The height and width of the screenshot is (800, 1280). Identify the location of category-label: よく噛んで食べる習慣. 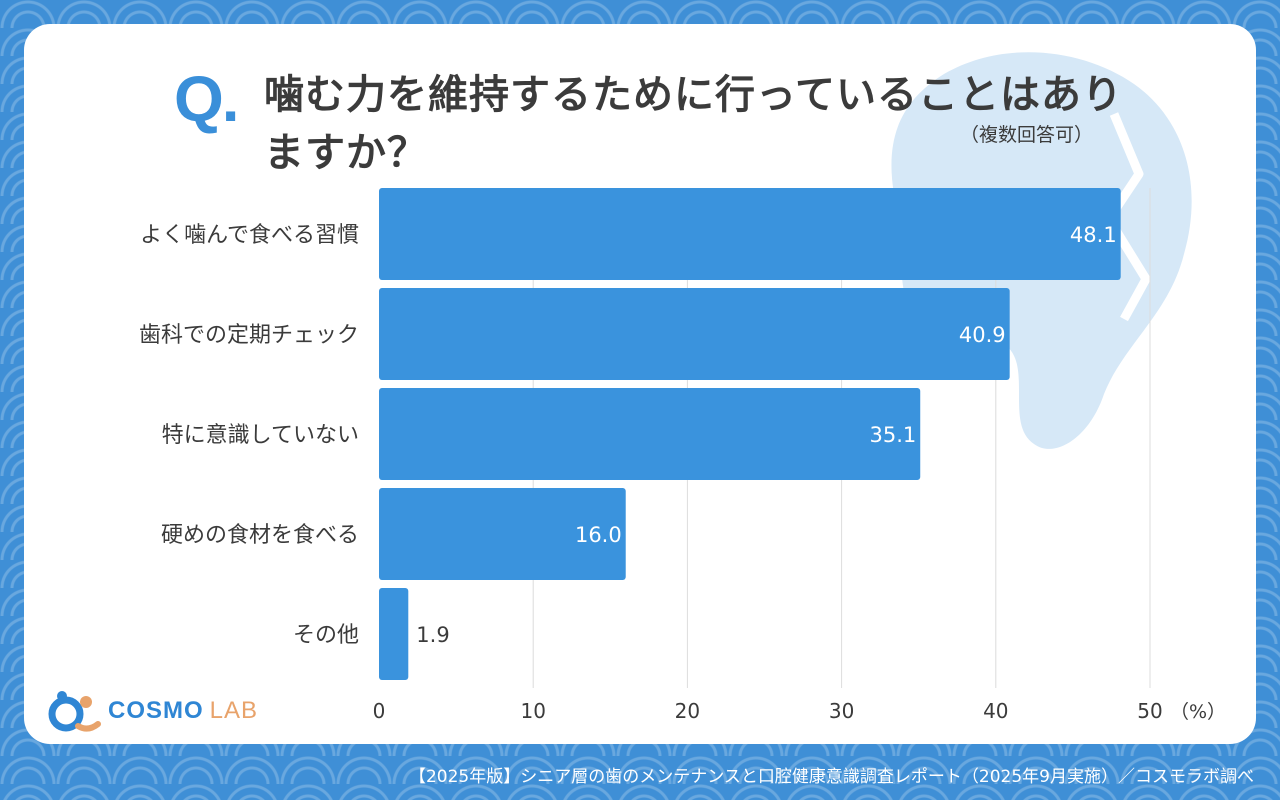
(249, 235).